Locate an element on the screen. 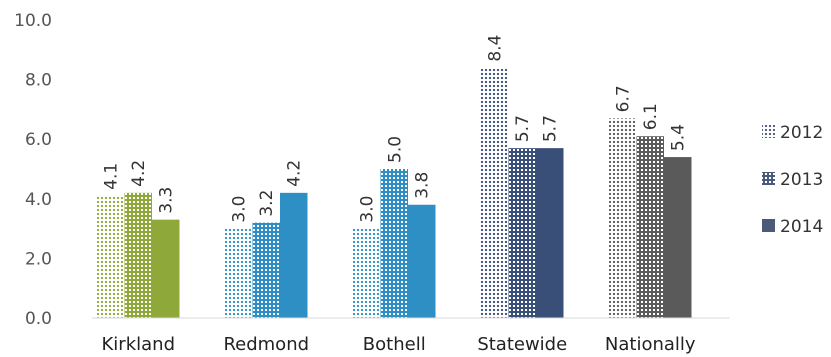 This screenshot has width=831, height=357. y-tick-label: 6.0 is located at coordinates (38, 140).